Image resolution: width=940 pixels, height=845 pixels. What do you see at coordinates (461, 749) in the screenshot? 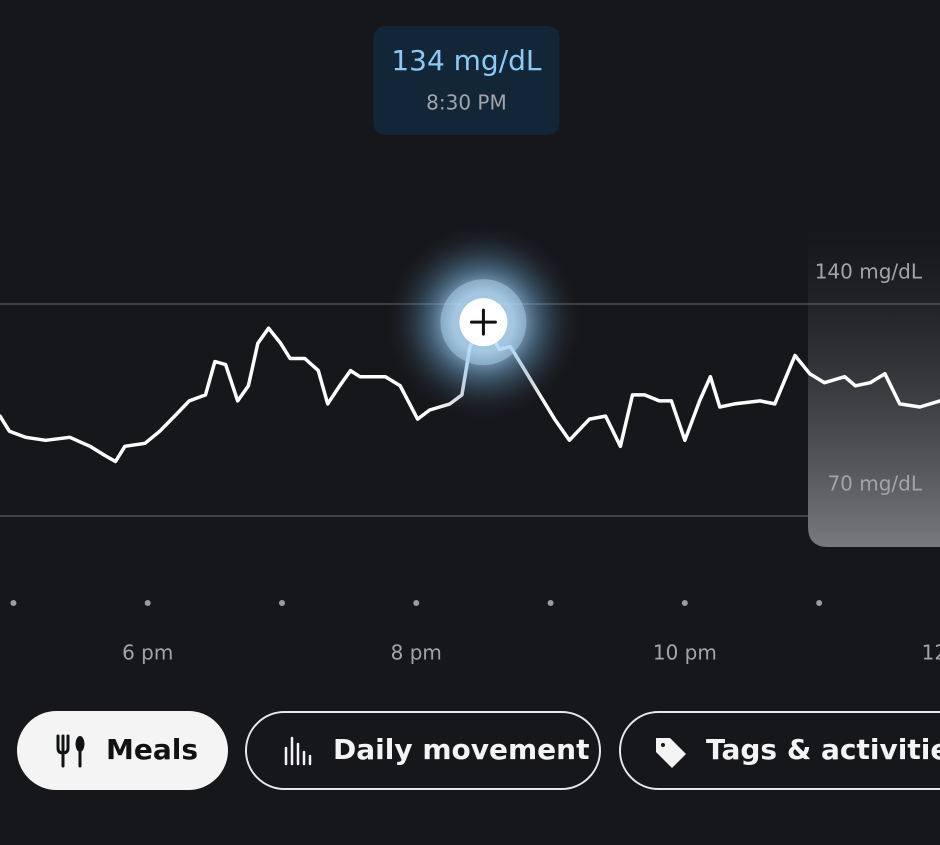
I see `button-label: Daily movement` at bounding box center [461, 749].